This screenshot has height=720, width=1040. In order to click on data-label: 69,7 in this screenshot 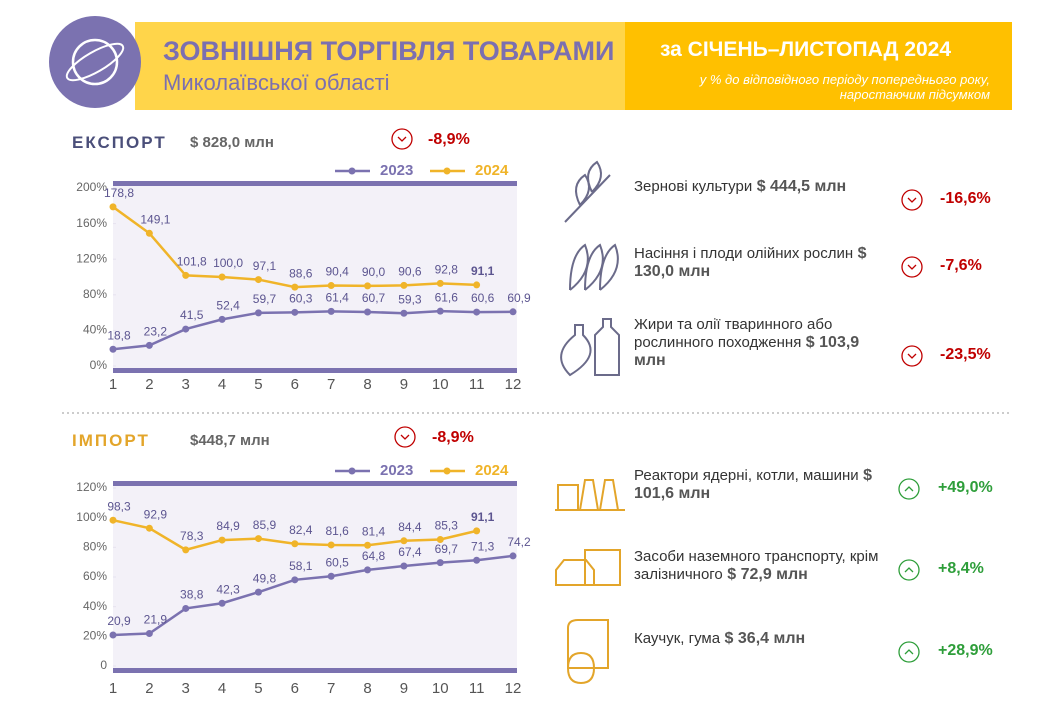, I will do `click(447, 549)`.